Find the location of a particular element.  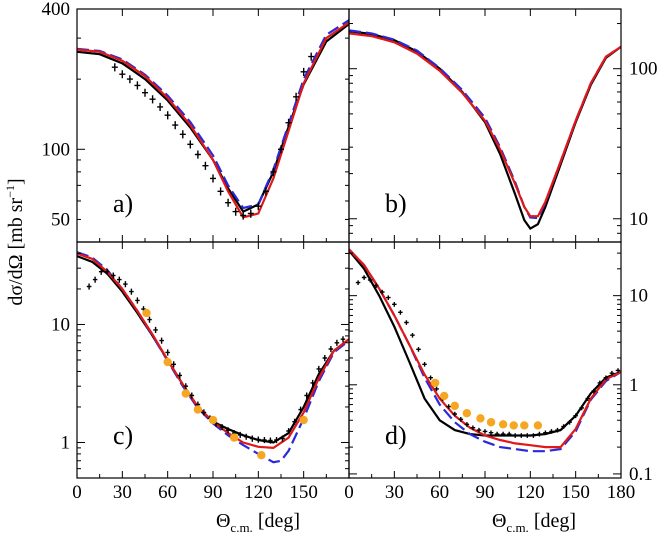

panel-d-x-tick-label: 30 is located at coordinates (394, 492).